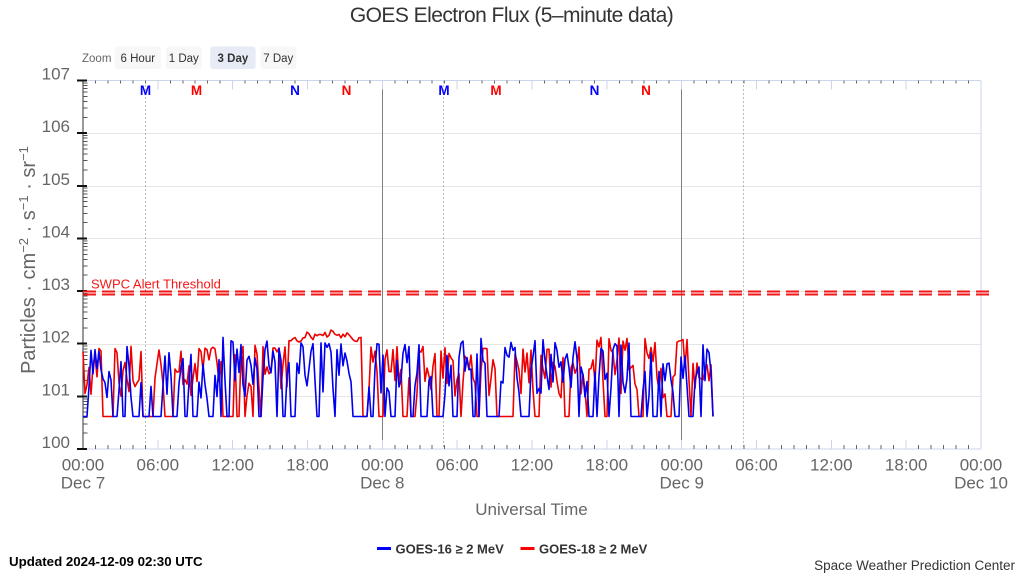 The width and height of the screenshot is (1024, 576). I want to click on svg-text: SWPC Alert Threshold, so click(156, 284).